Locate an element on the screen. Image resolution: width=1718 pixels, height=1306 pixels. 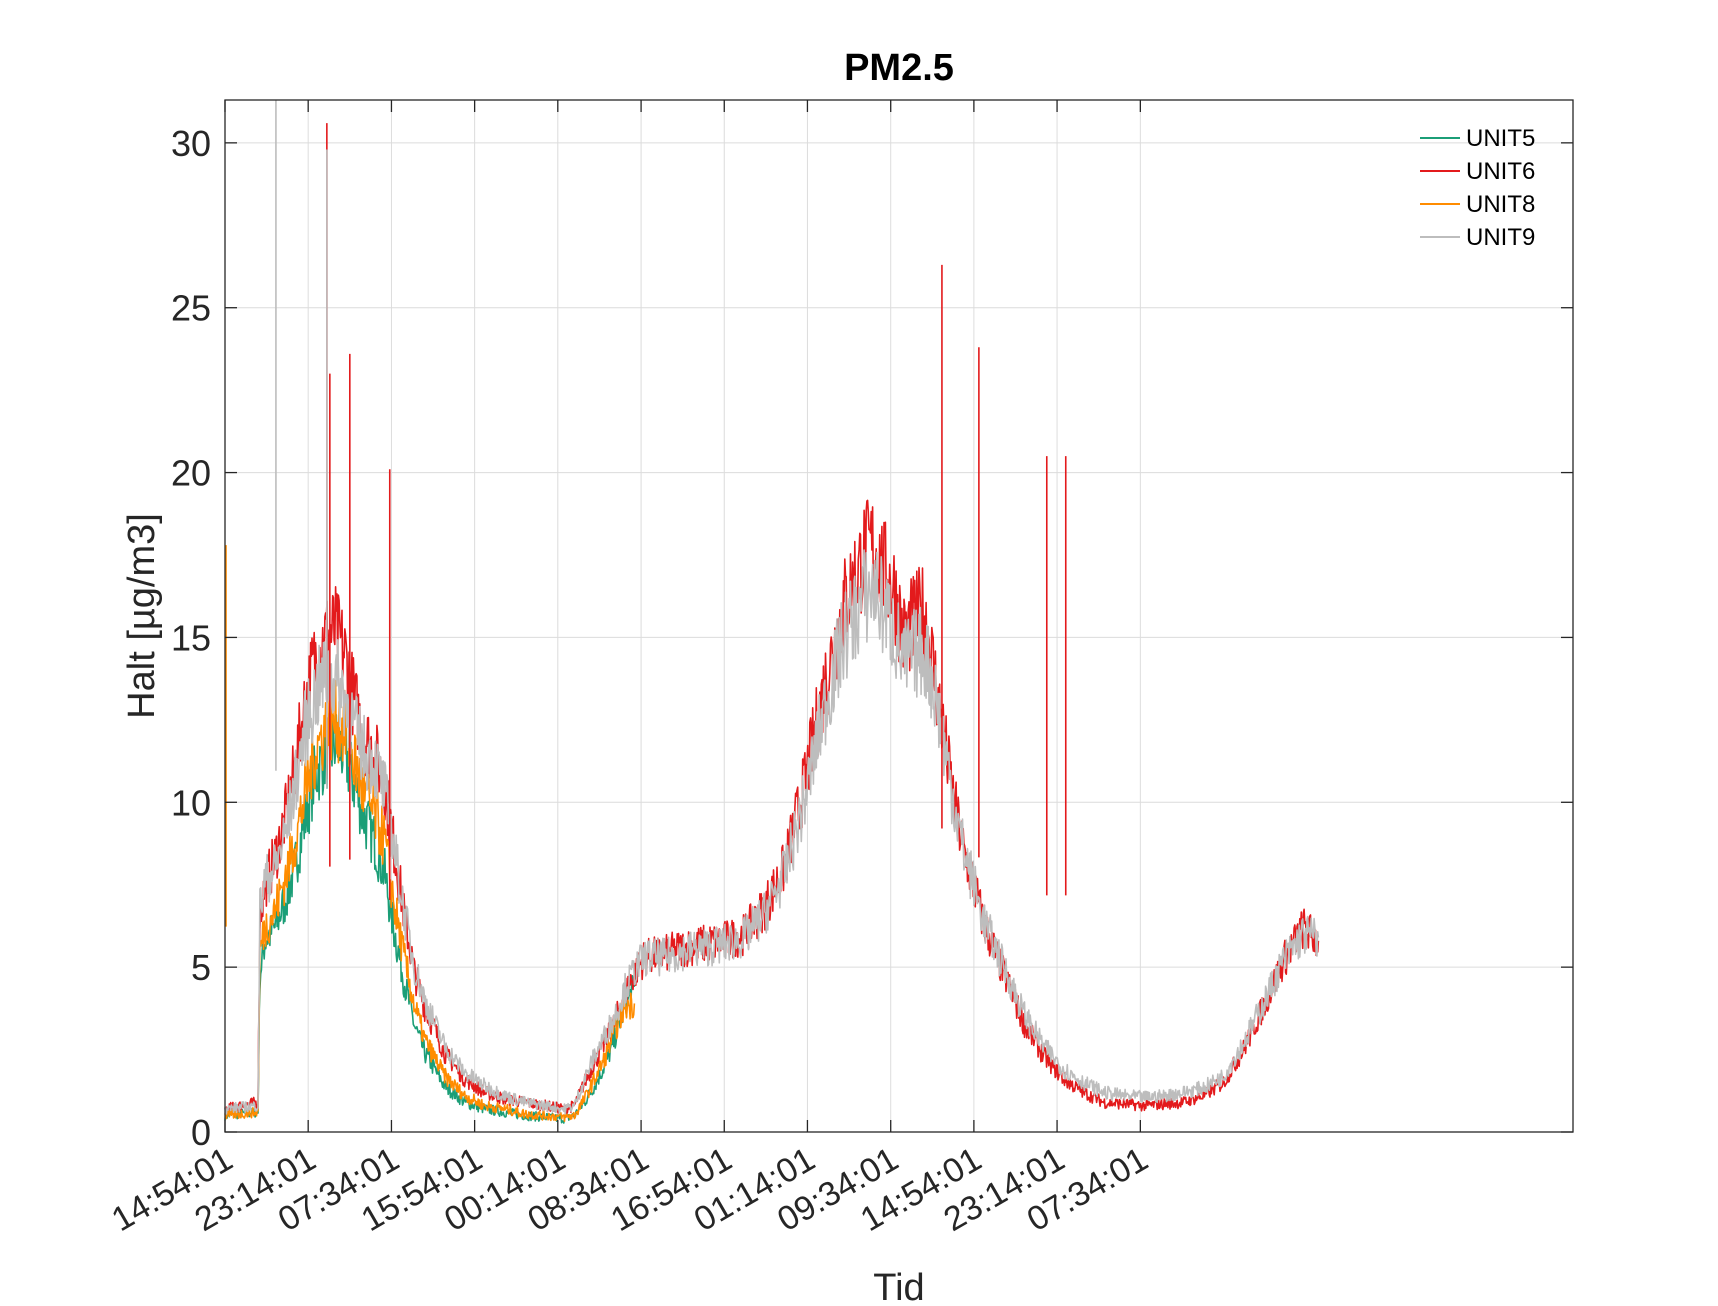
legend-label: UNIT8 is located at coordinates (1500, 204).